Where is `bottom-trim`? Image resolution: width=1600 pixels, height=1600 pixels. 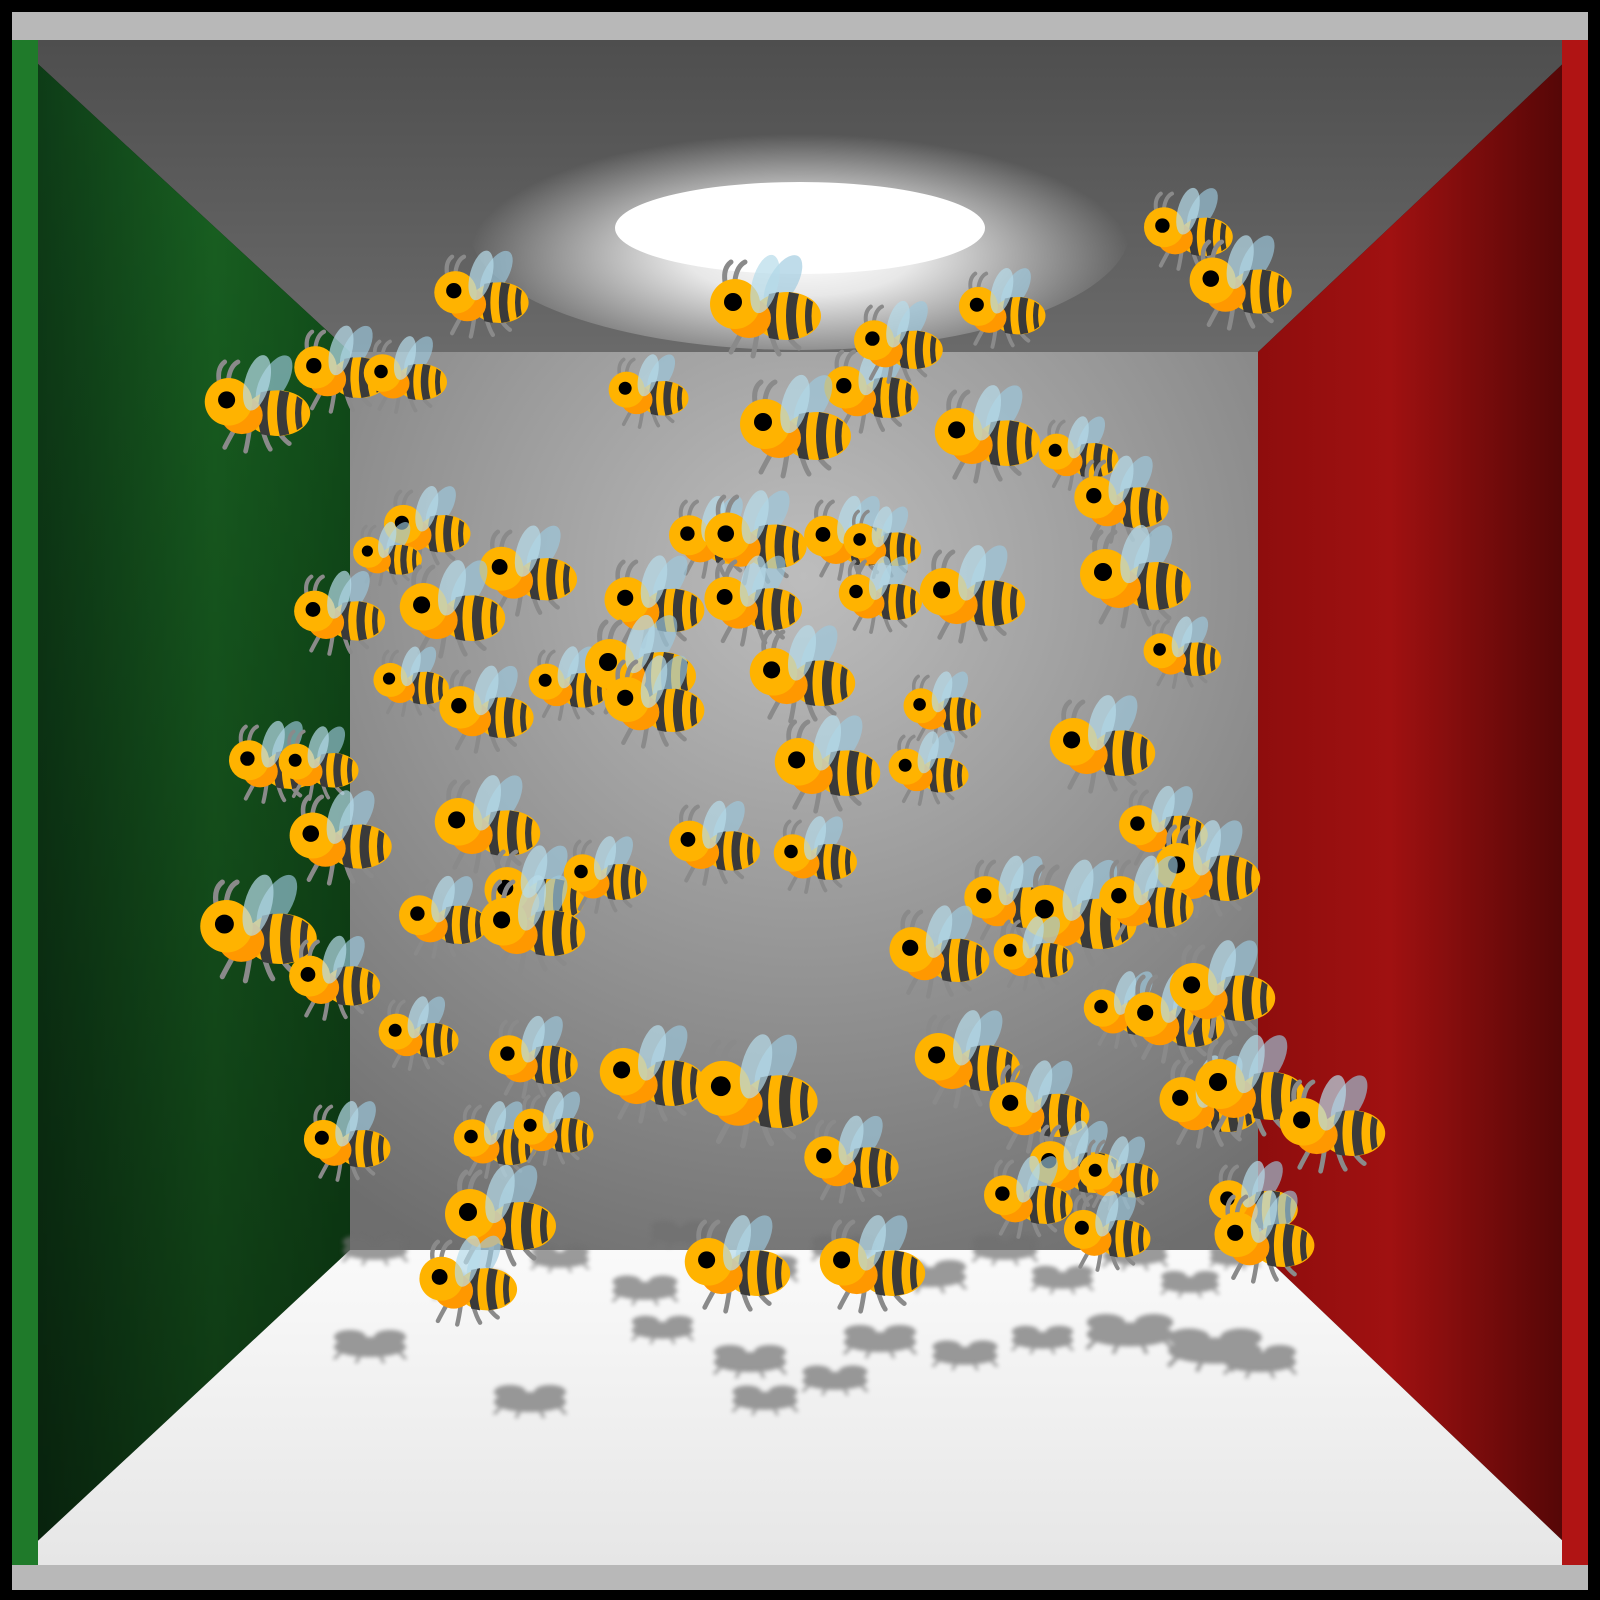 bottom-trim is located at coordinates (800, 1577).